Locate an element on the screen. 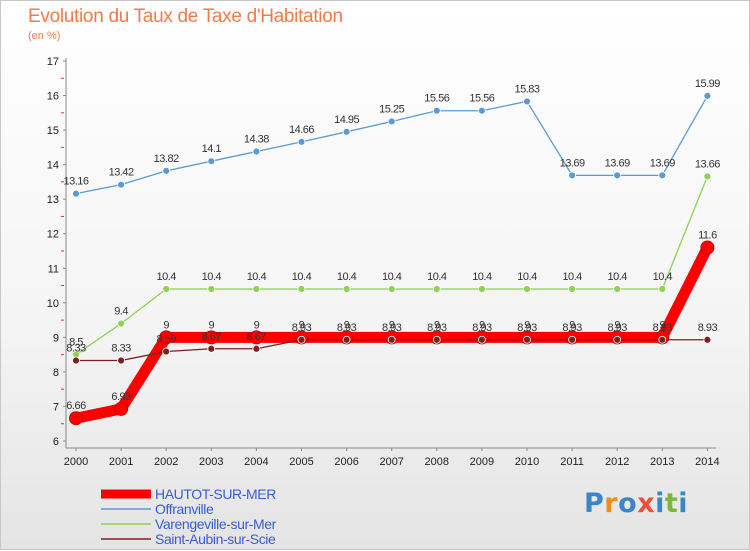 The width and height of the screenshot is (750, 551). x-tick-label: 2002 is located at coordinates (166, 462).